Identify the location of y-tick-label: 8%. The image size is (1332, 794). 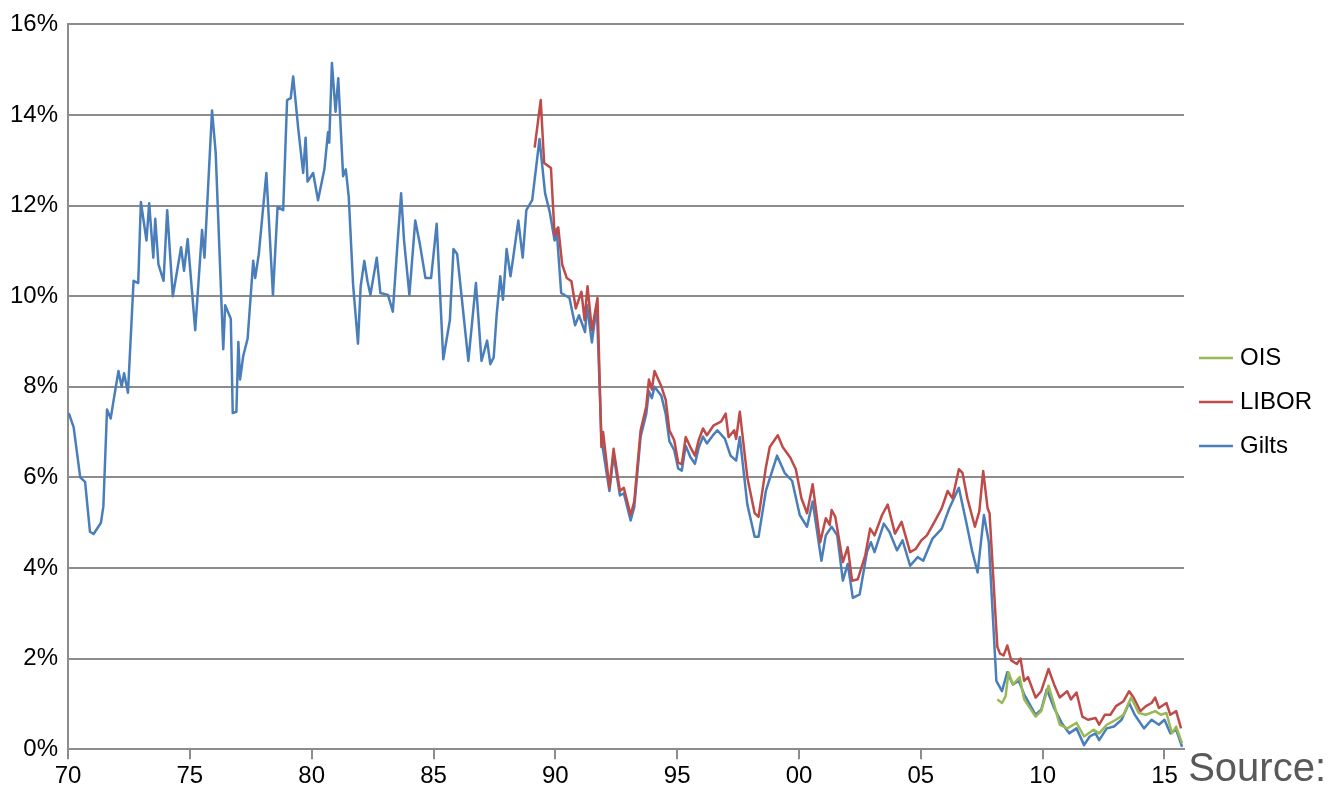
(41, 385).